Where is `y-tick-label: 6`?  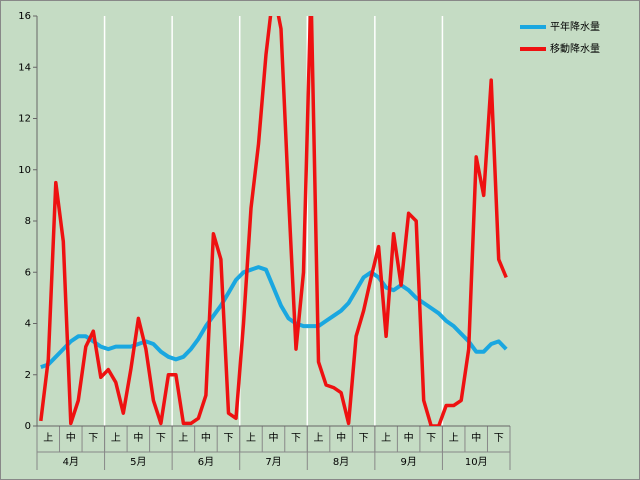 y-tick-label: 6 is located at coordinates (28, 272).